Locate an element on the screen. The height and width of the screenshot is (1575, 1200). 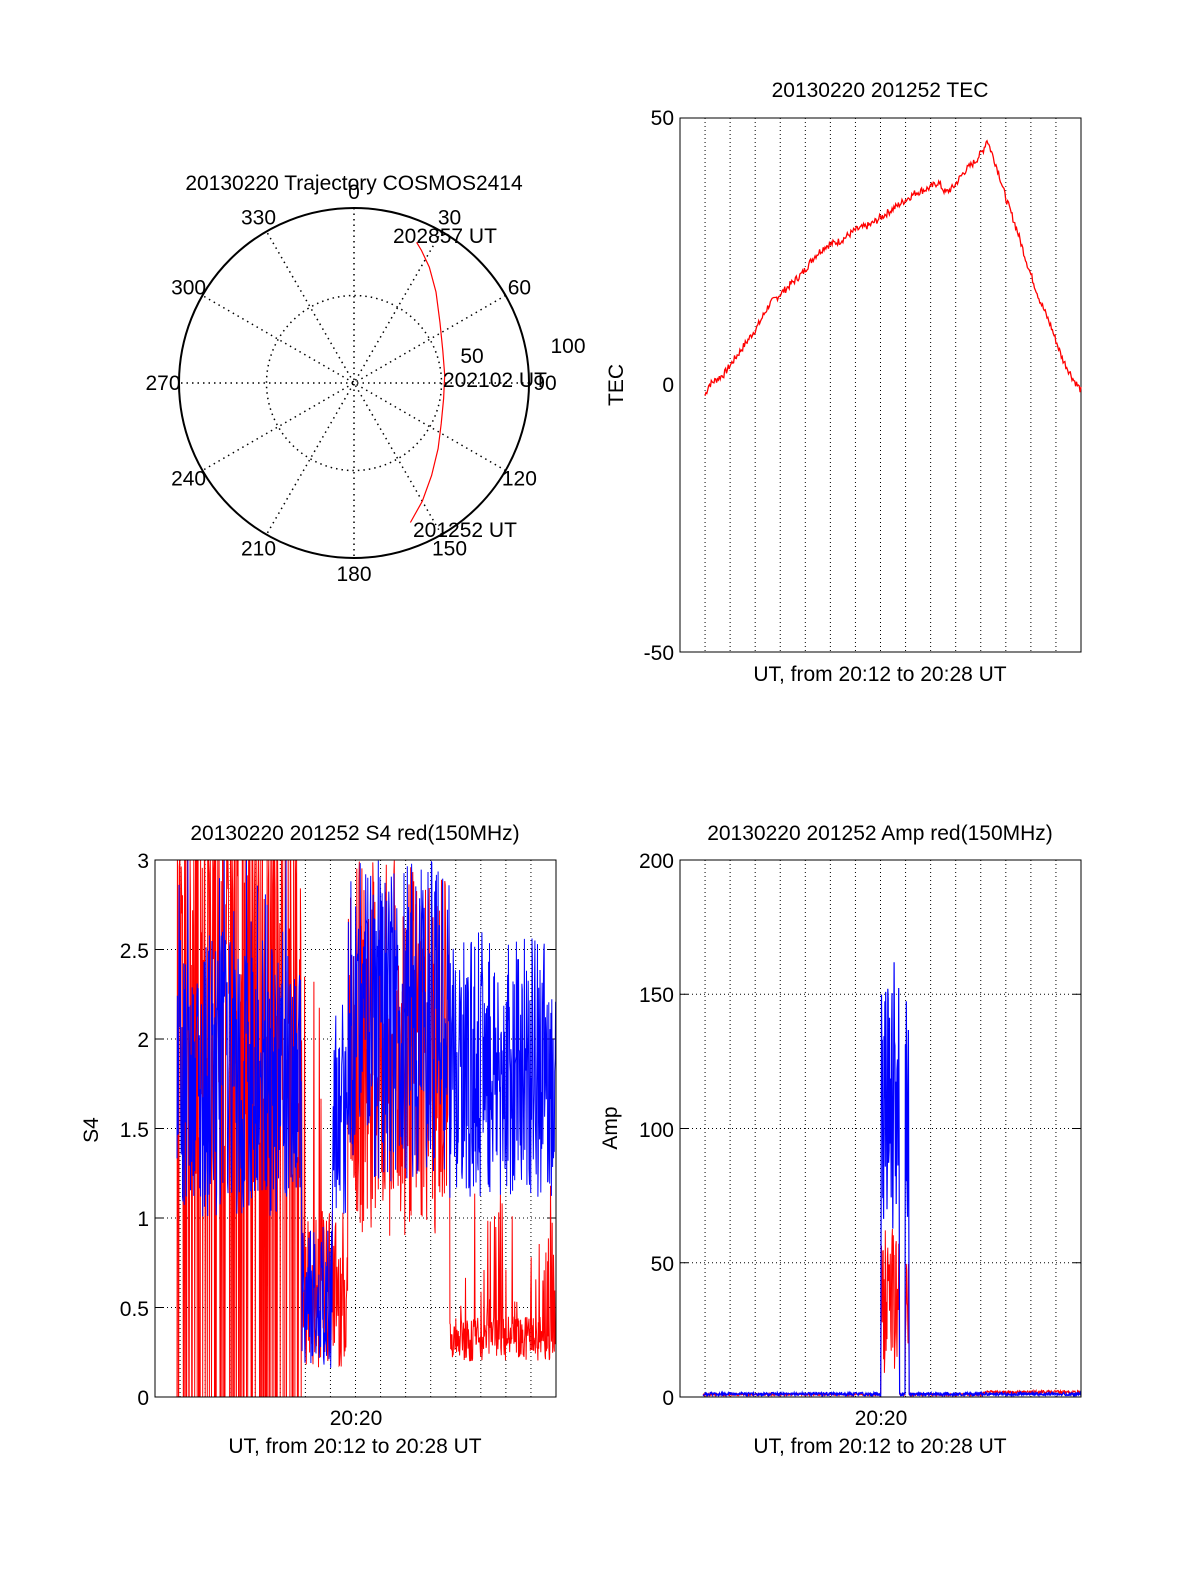
polar-title: 20130220 Trajectory COSMOS2414 is located at coordinates (354, 183).